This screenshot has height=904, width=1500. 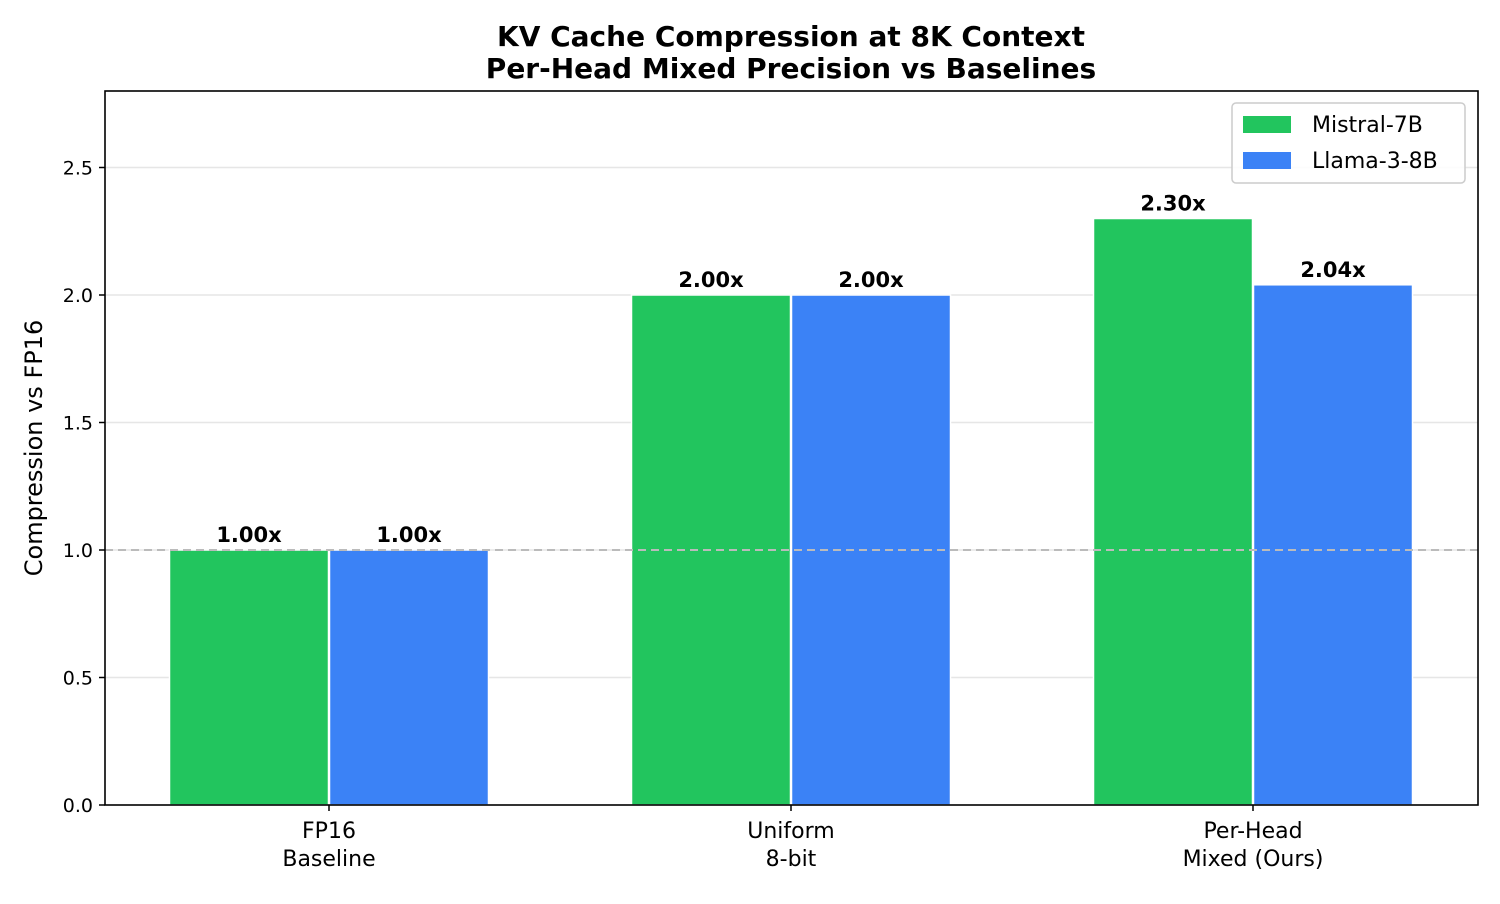 What do you see at coordinates (329, 831) in the screenshot?
I see `x-tick-label: FP16` at bounding box center [329, 831].